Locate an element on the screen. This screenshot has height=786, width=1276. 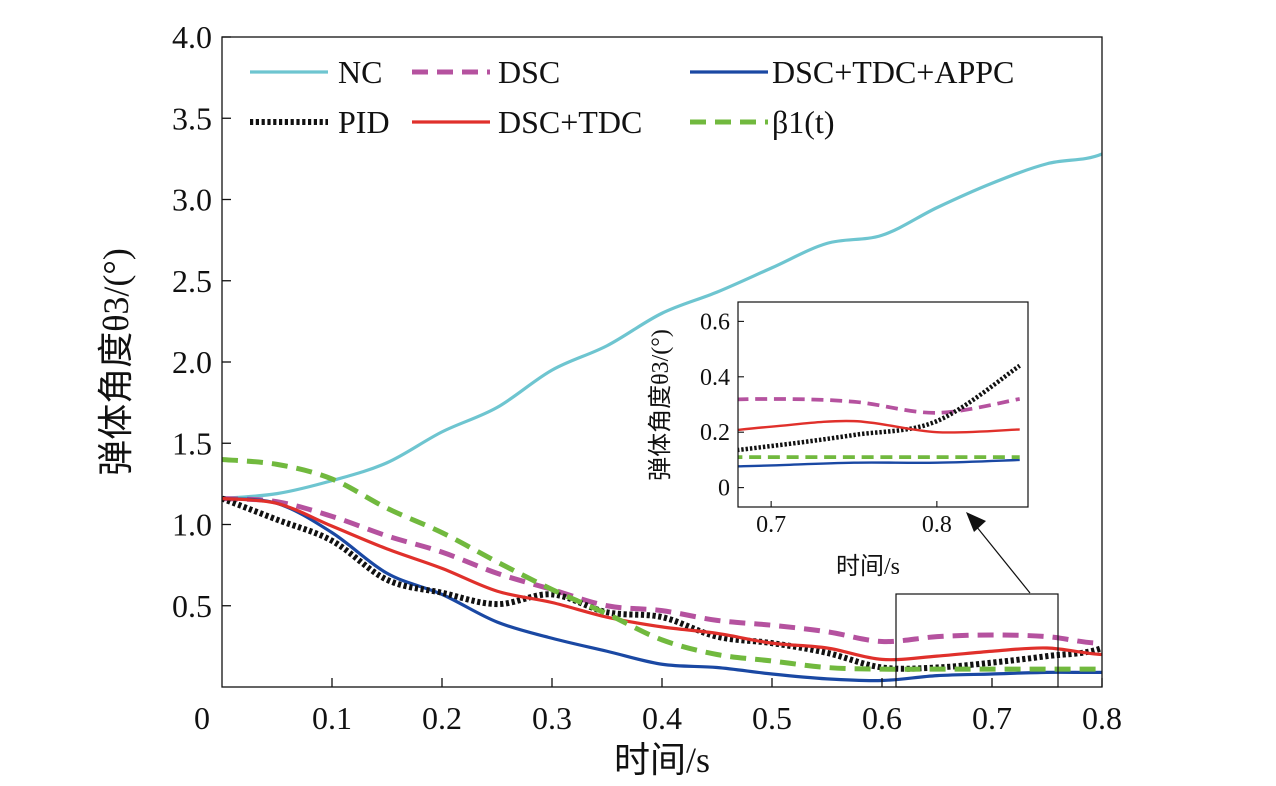
legend-label-1-t: β1(t) is located at coordinates (803, 122).